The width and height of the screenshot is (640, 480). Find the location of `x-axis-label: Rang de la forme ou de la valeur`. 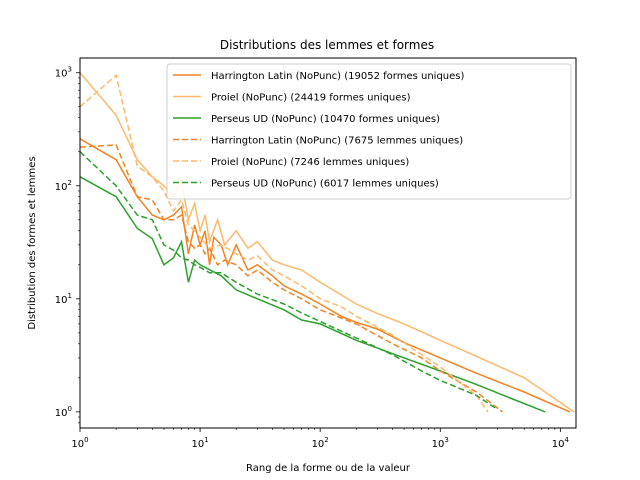

x-axis-label: Rang de la forme ou de la valeur is located at coordinates (328, 468).